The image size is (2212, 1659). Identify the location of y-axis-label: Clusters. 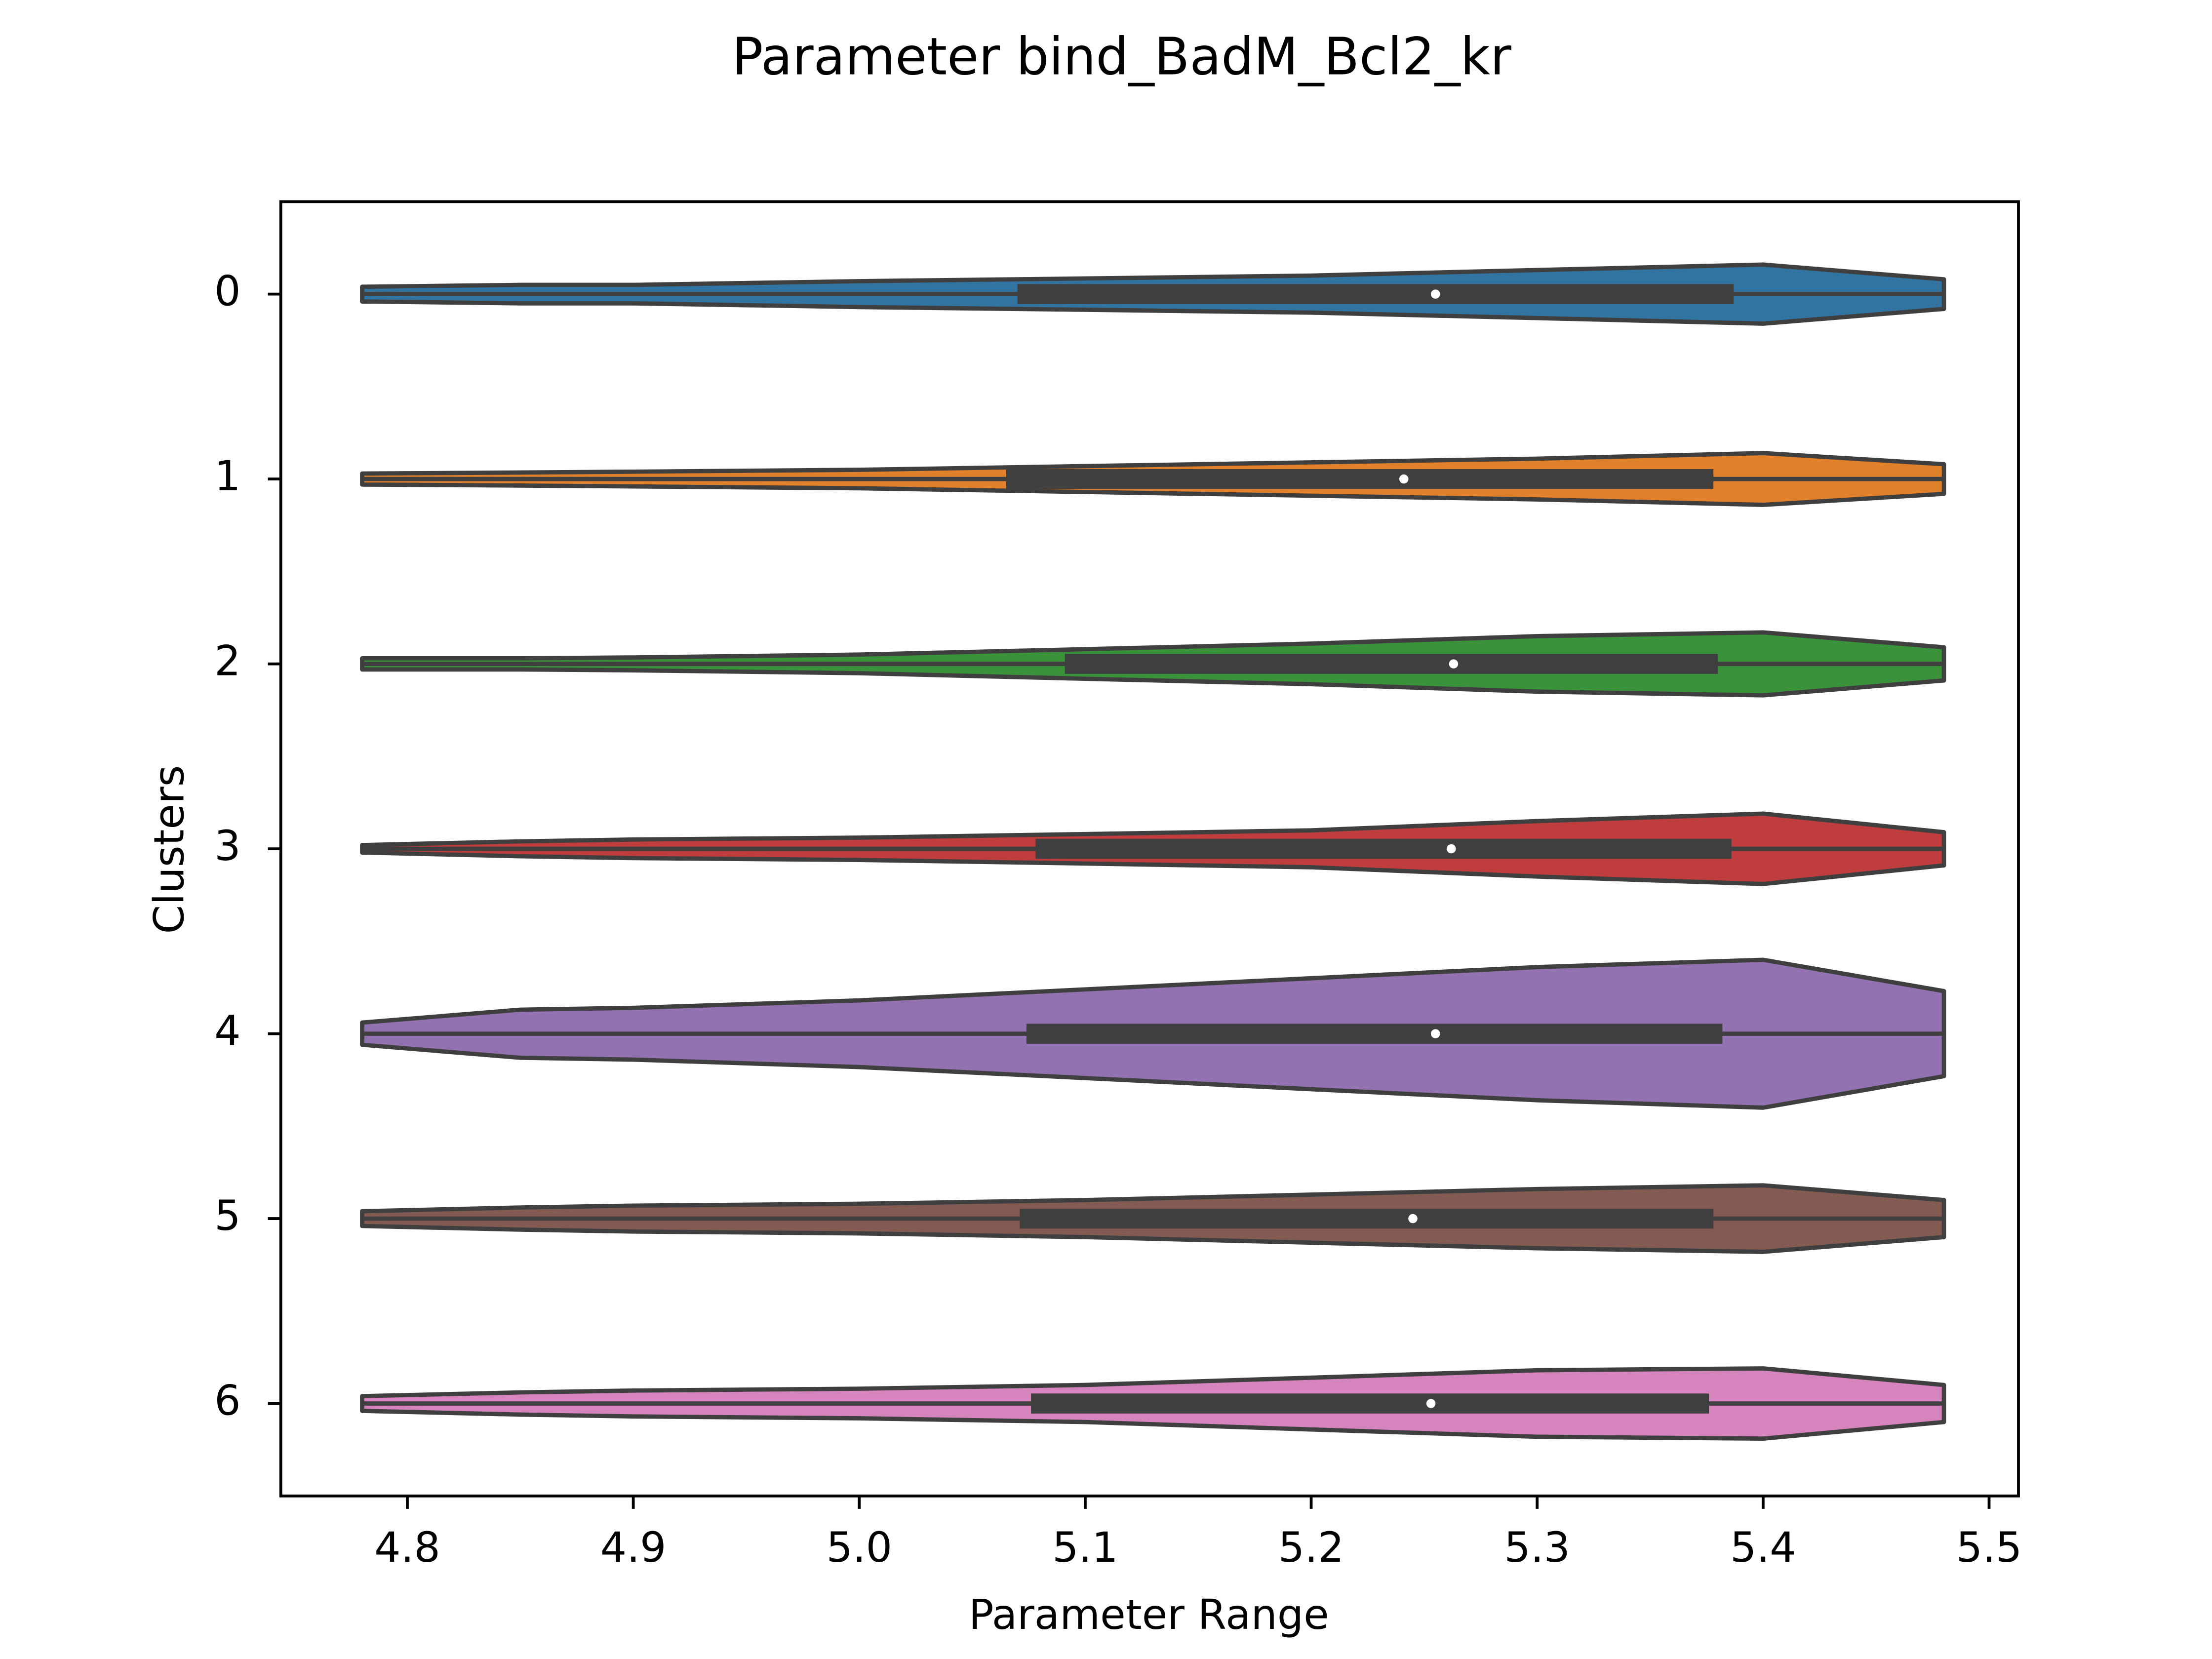
(169, 850).